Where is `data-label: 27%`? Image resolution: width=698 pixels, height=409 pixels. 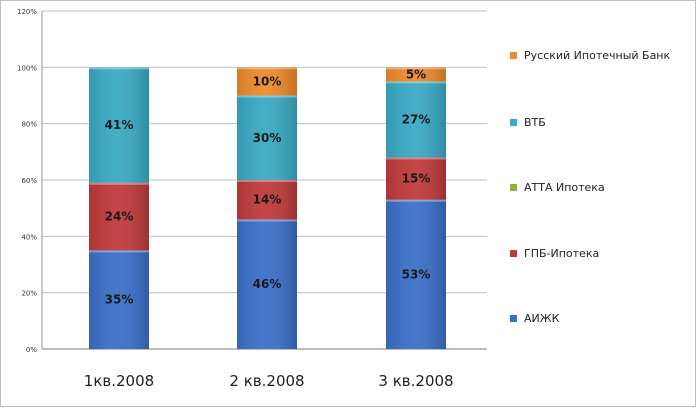
data-label: 27% is located at coordinates (416, 119).